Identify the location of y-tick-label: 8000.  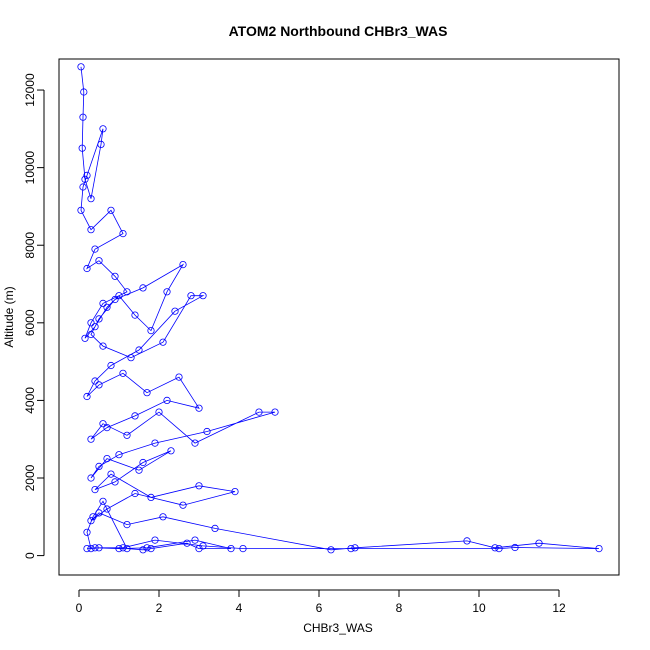
(30, 245).